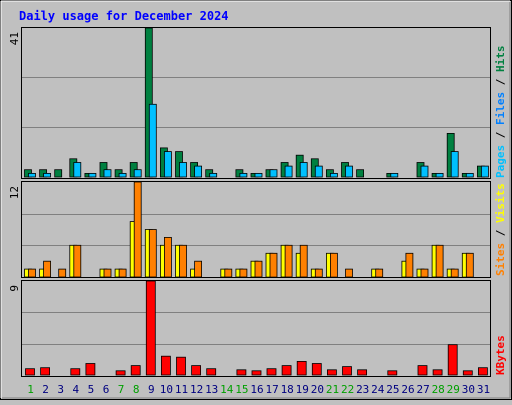  What do you see at coordinates (500, 161) in the screenshot?
I see `legend-pages: Pages` at bounding box center [500, 161].